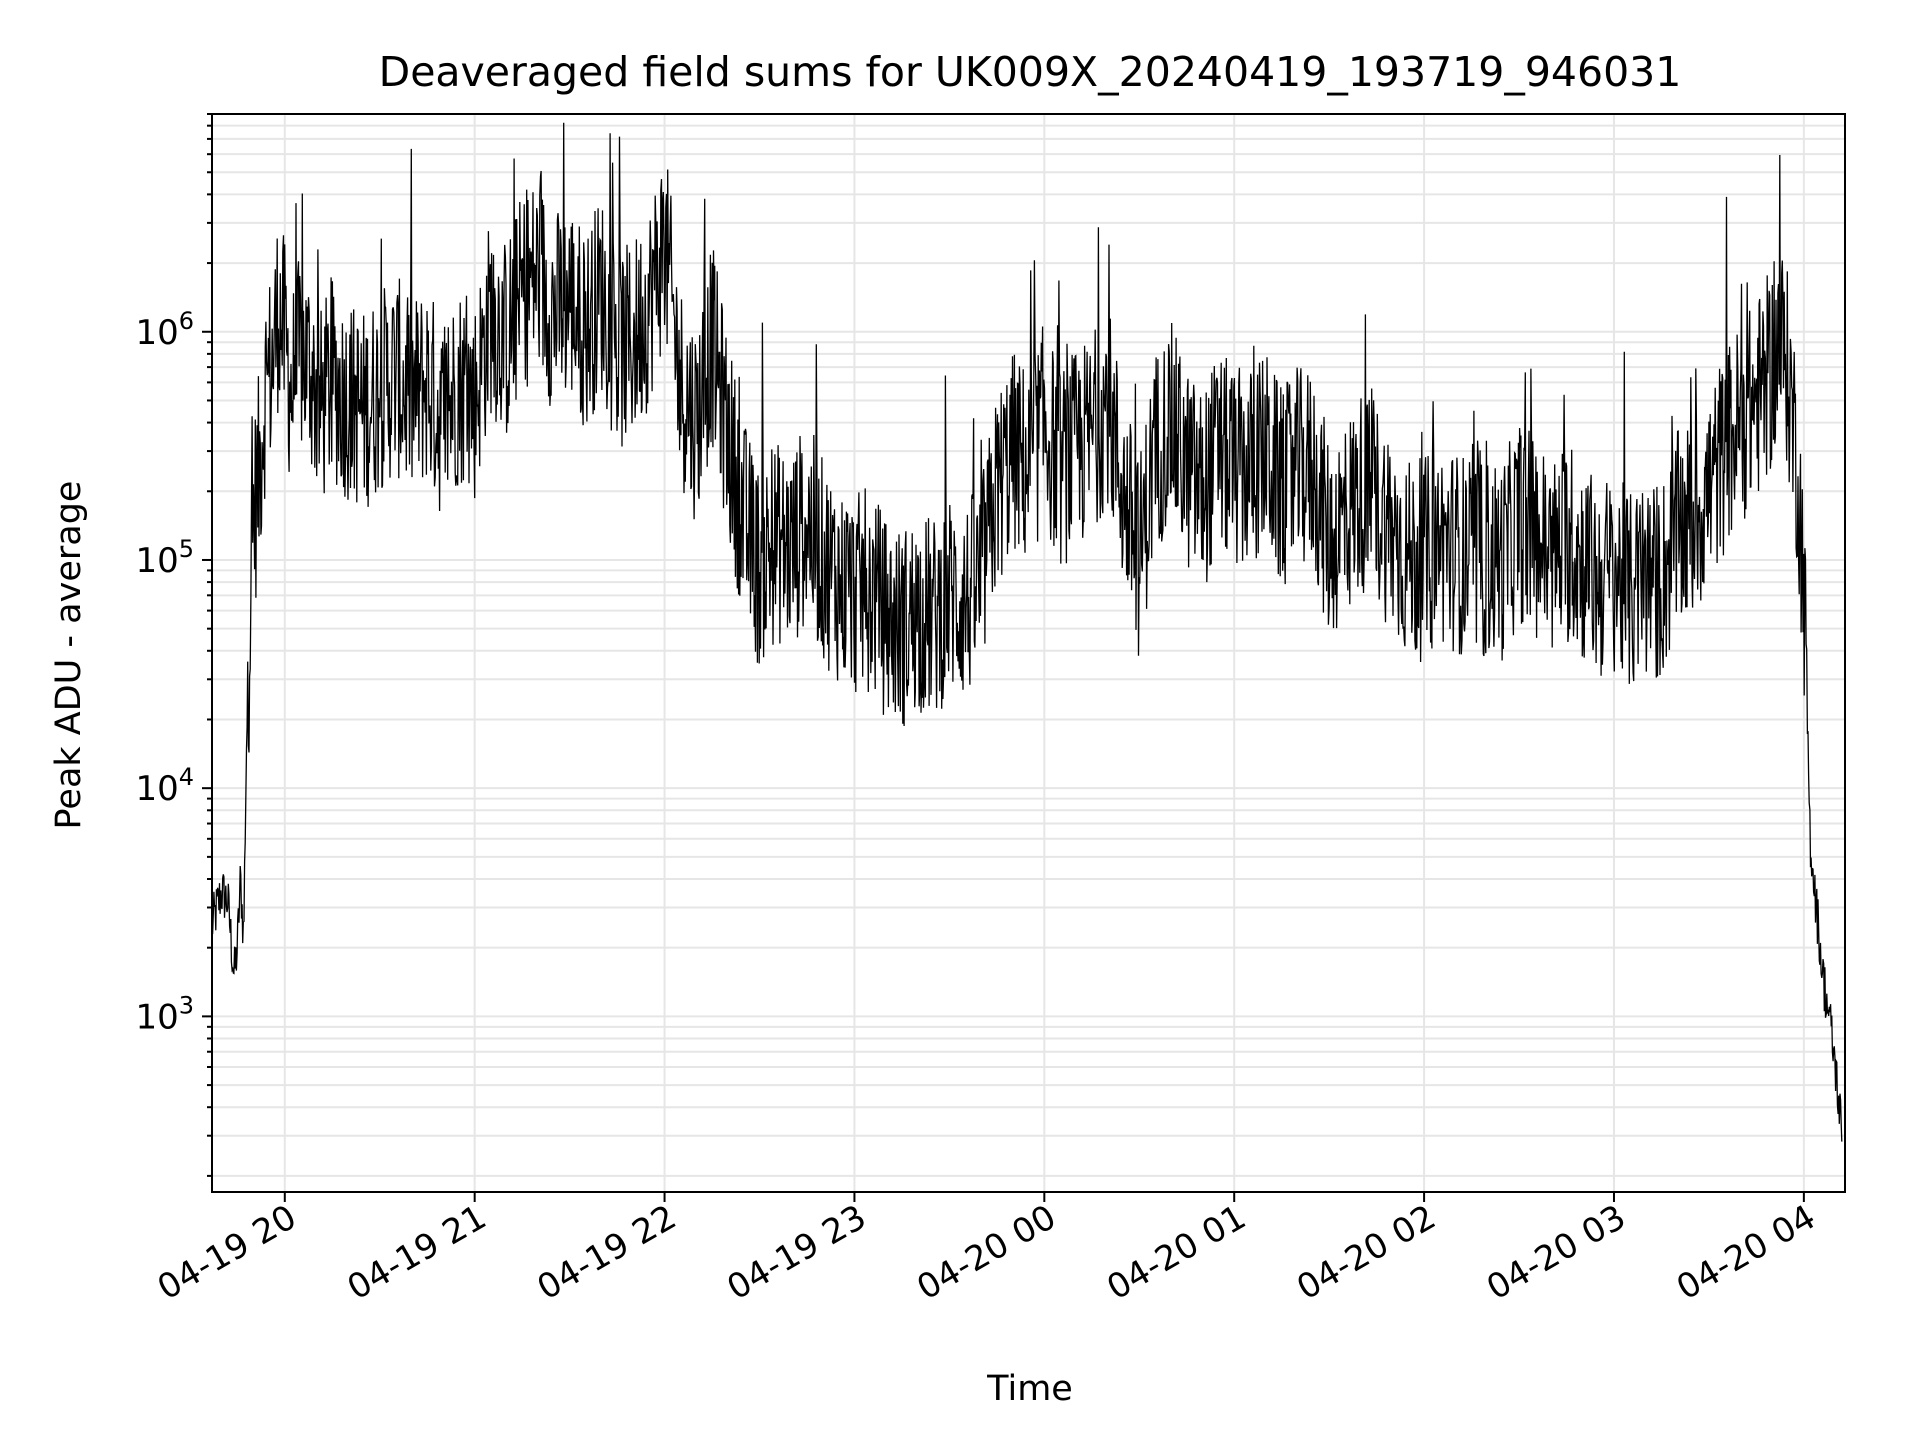 The height and width of the screenshot is (1440, 1920). Describe the element at coordinates (164, 786) in the screenshot. I see `y-tick-label: 10⁴` at that location.